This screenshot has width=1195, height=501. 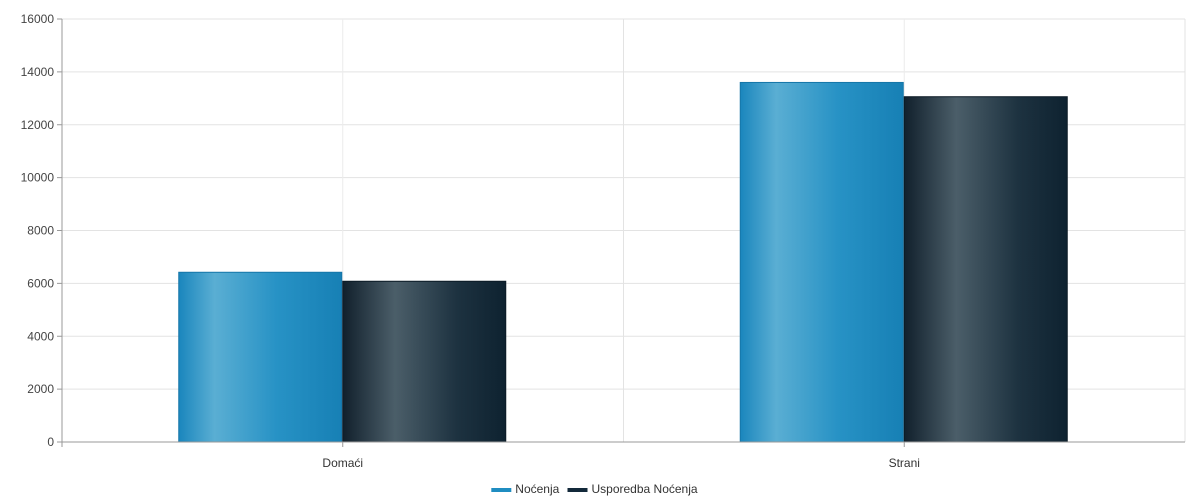 I want to click on y-tick-label: 10000, so click(x=38, y=178).